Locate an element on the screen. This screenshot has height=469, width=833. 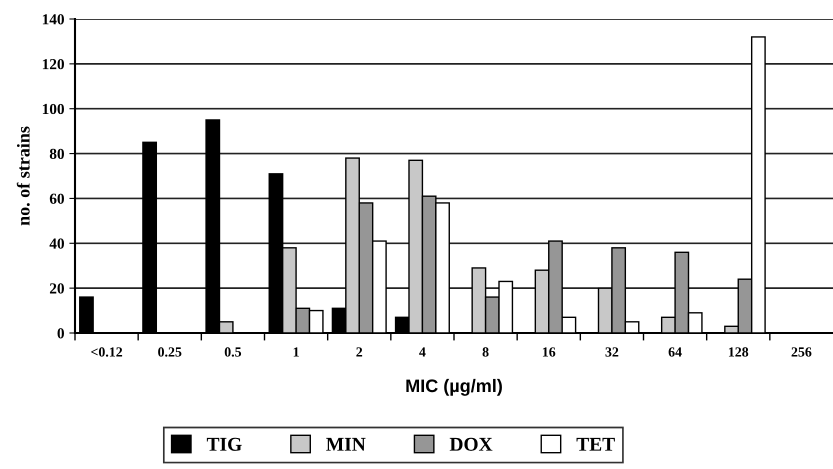
y-tick-label: 0 is located at coordinates (61, 333).